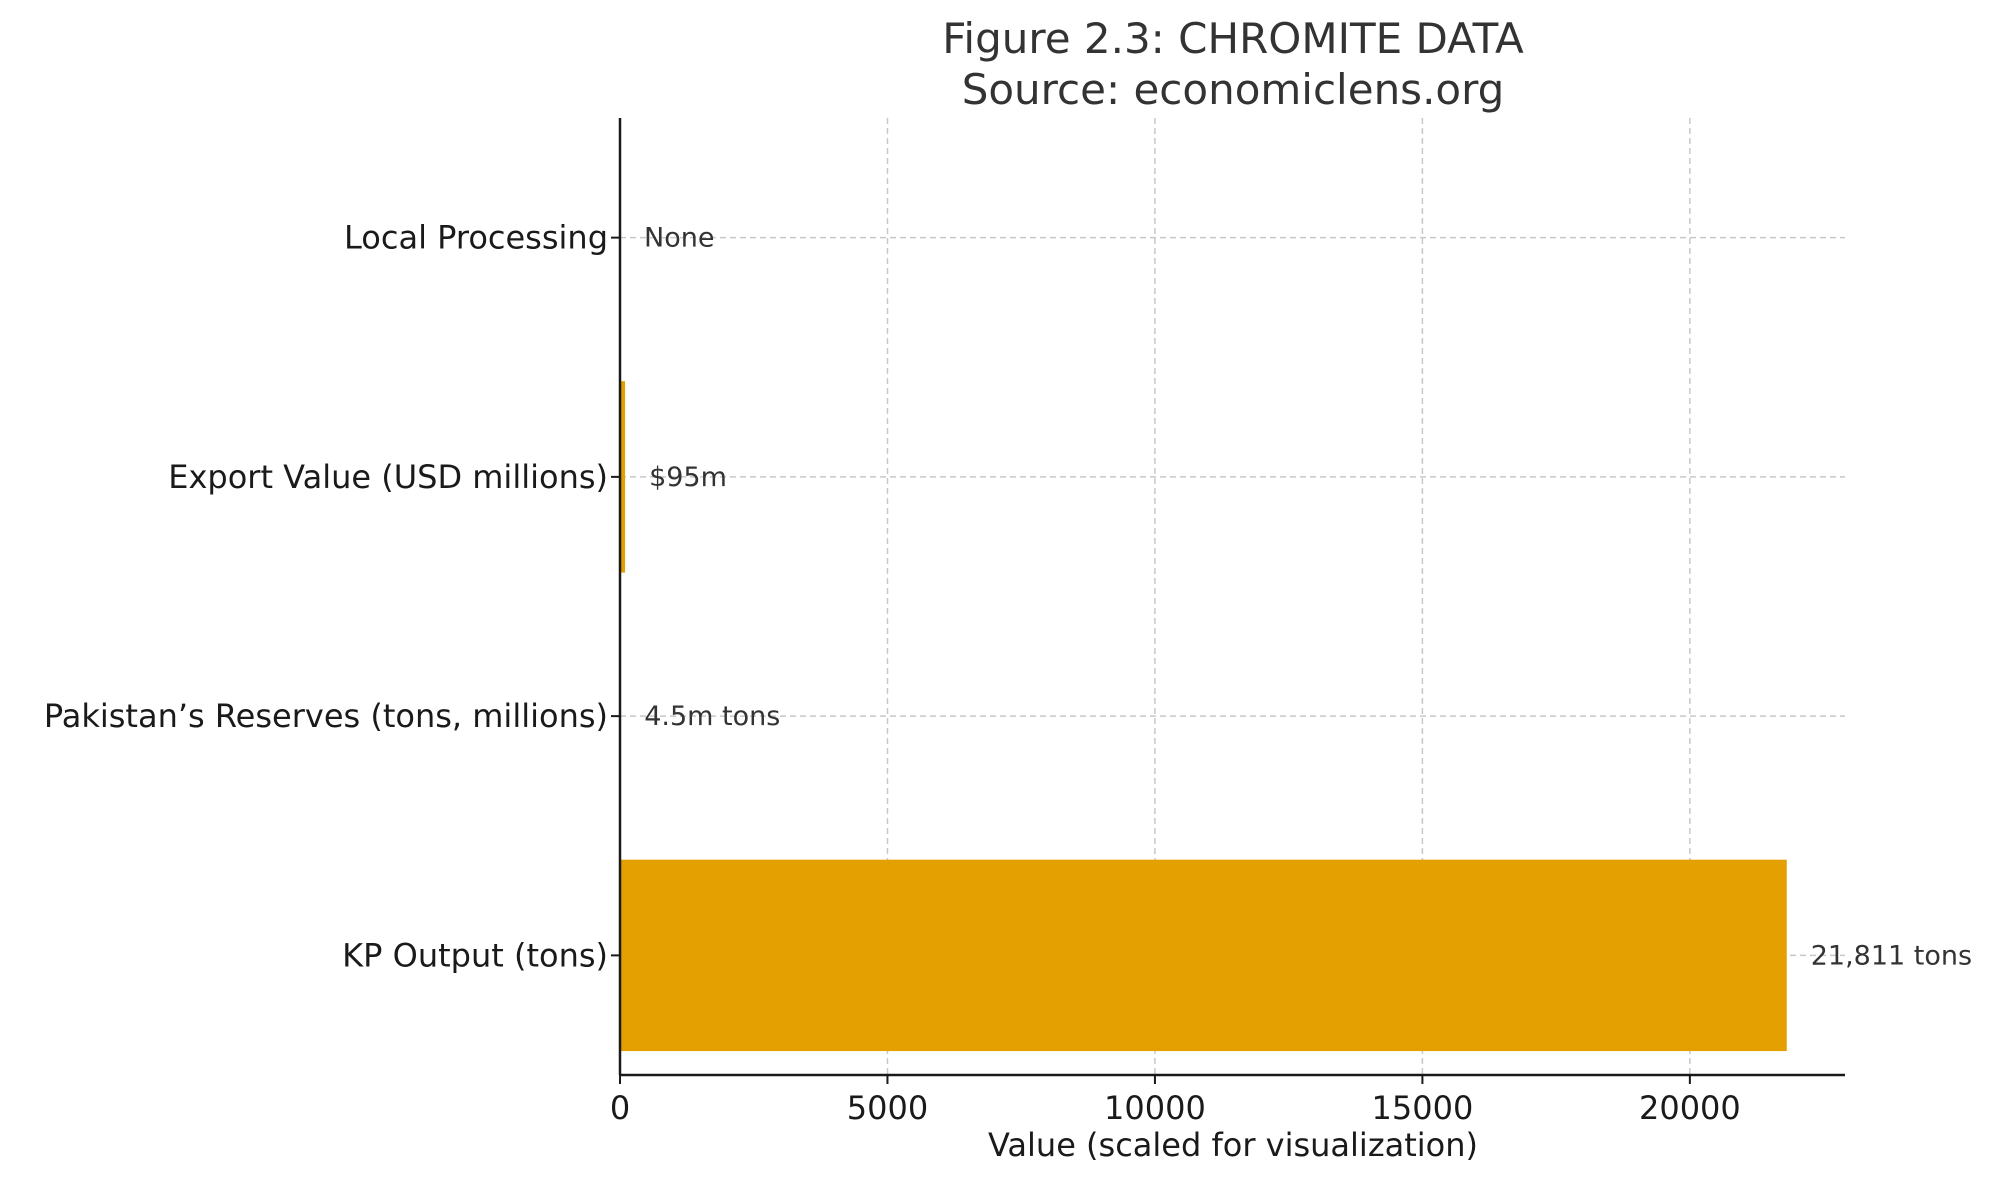  I want to click on category-label-1: Pakistan’s Reserves (tons, millions), so click(326, 716).